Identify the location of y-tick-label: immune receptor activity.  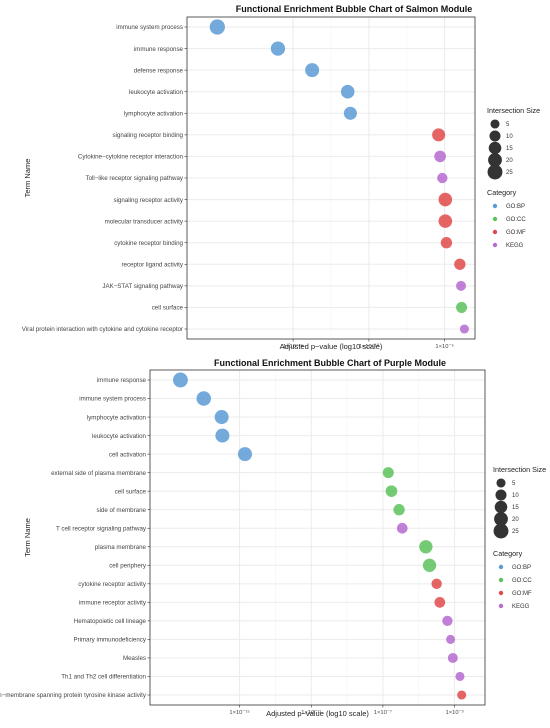
(113, 603).